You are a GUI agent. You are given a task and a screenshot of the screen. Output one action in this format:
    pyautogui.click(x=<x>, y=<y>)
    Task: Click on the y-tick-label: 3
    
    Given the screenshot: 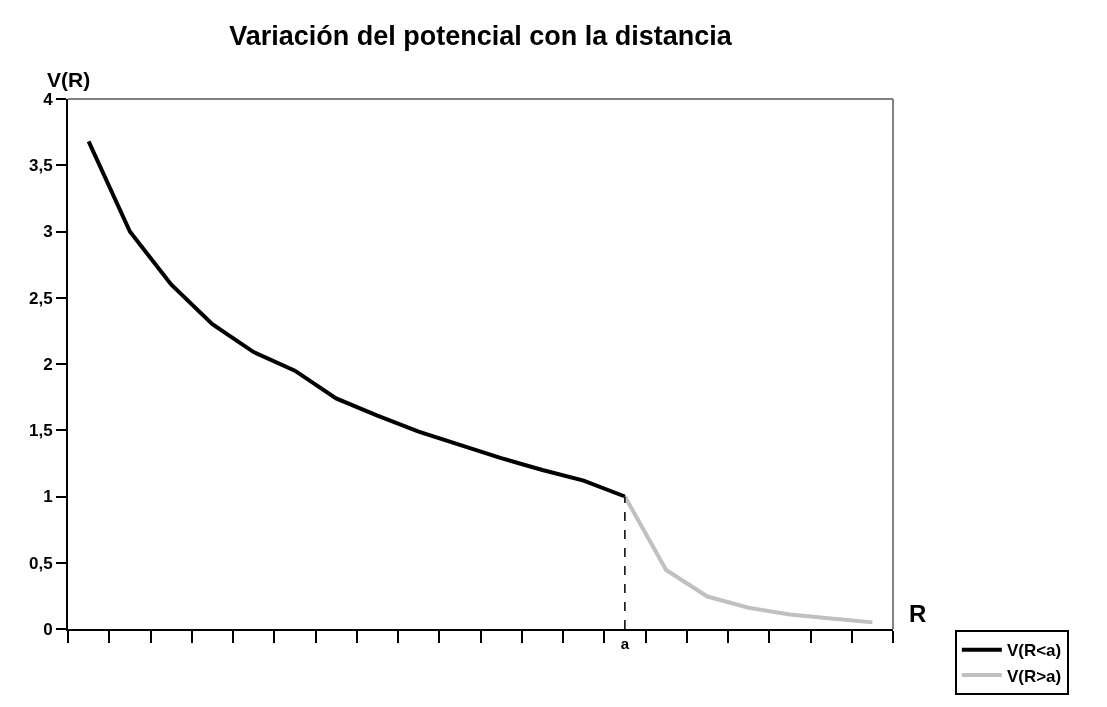 What is the action you would take?
    pyautogui.click(x=48, y=232)
    